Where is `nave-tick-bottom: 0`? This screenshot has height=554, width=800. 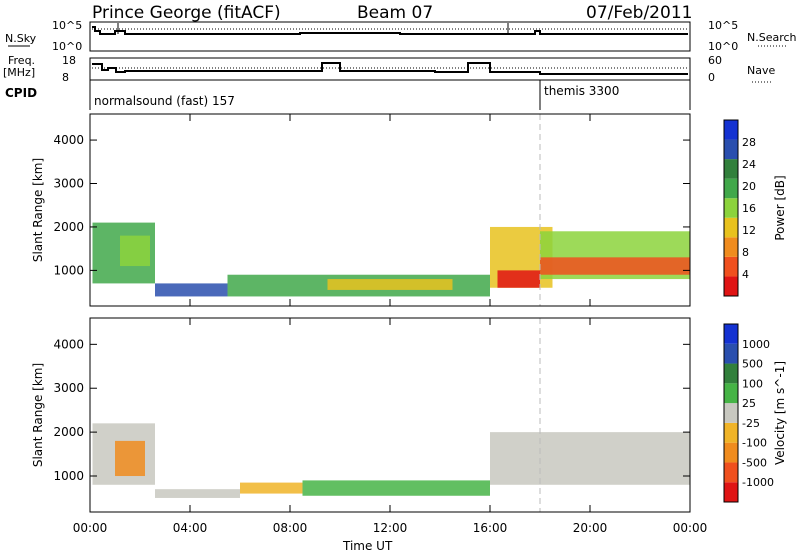 nave-tick-bottom: 0 is located at coordinates (711, 77).